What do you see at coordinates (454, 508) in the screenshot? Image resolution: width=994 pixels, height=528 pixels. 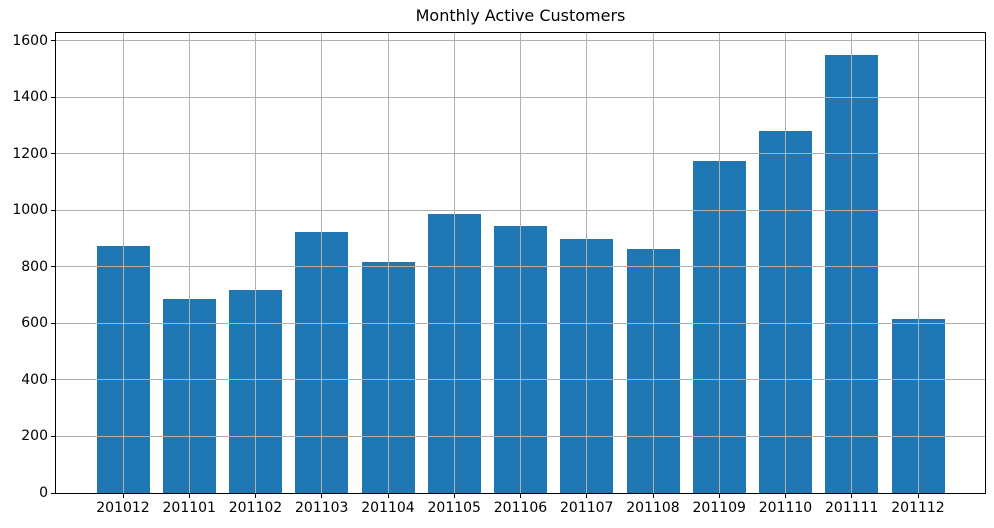 I see `x-tick-label-201105: 201105` at bounding box center [454, 508].